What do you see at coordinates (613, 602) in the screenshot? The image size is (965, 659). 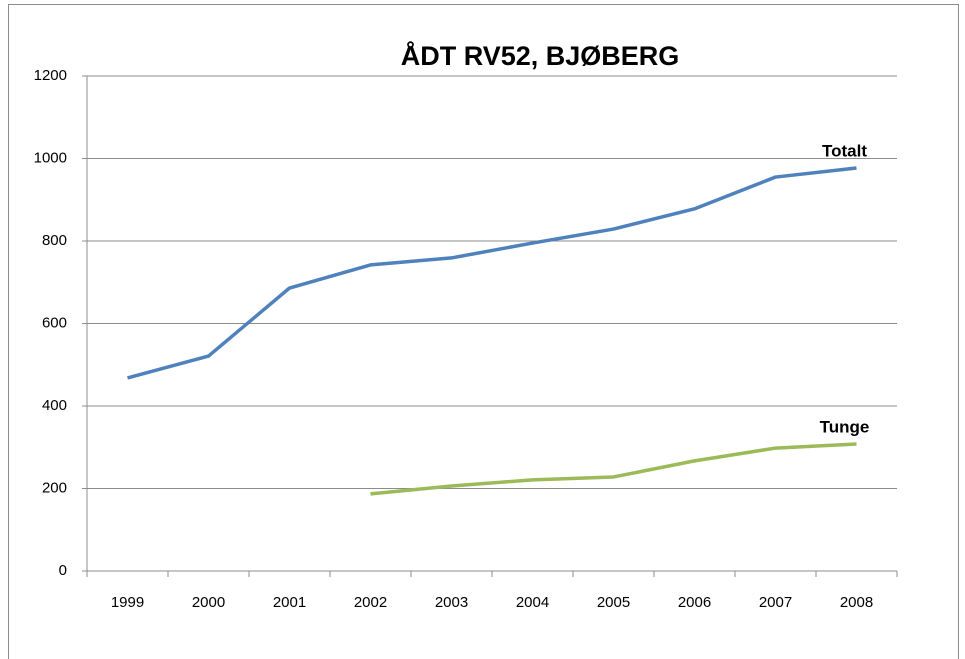 I see `x-tick-label: 2005` at bounding box center [613, 602].